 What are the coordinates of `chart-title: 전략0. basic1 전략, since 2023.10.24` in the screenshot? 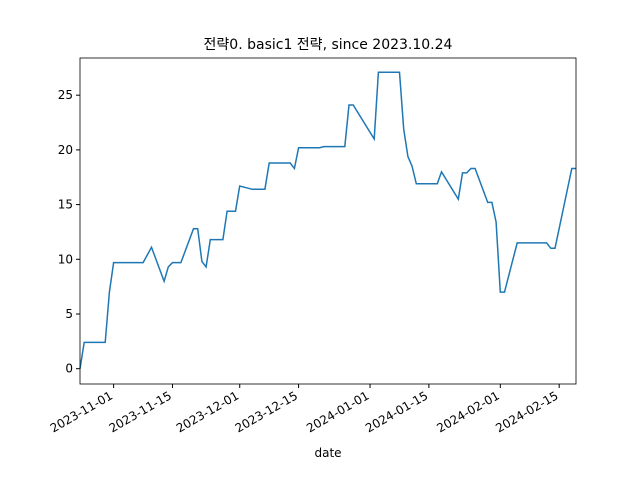 It's located at (328, 45).